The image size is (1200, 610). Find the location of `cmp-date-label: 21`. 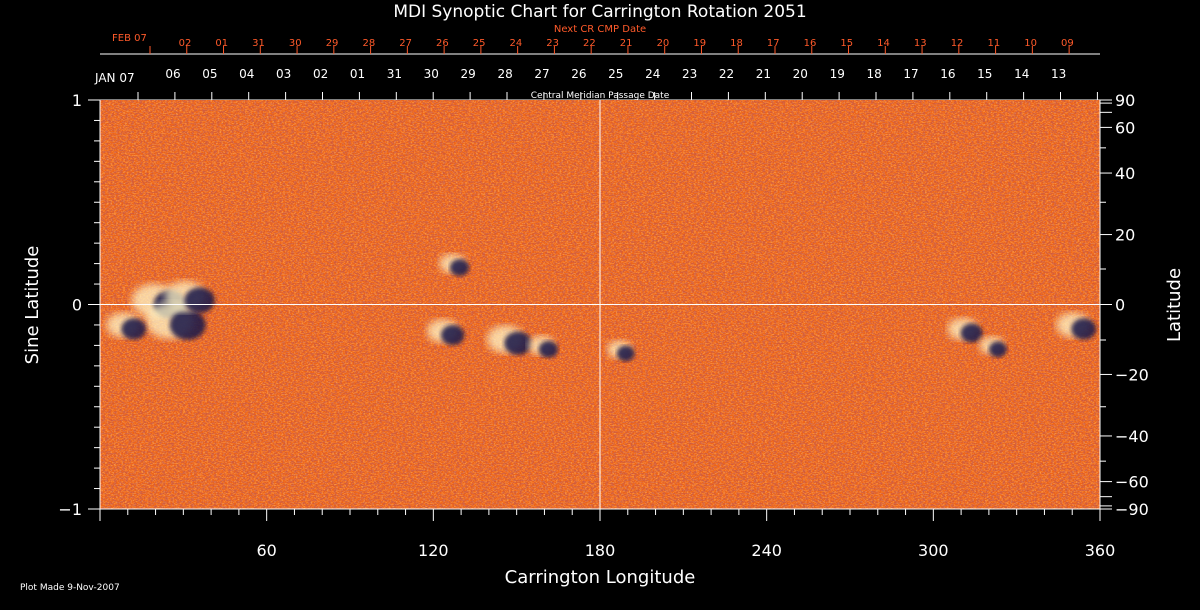

cmp-date-label: 21 is located at coordinates (763, 74).